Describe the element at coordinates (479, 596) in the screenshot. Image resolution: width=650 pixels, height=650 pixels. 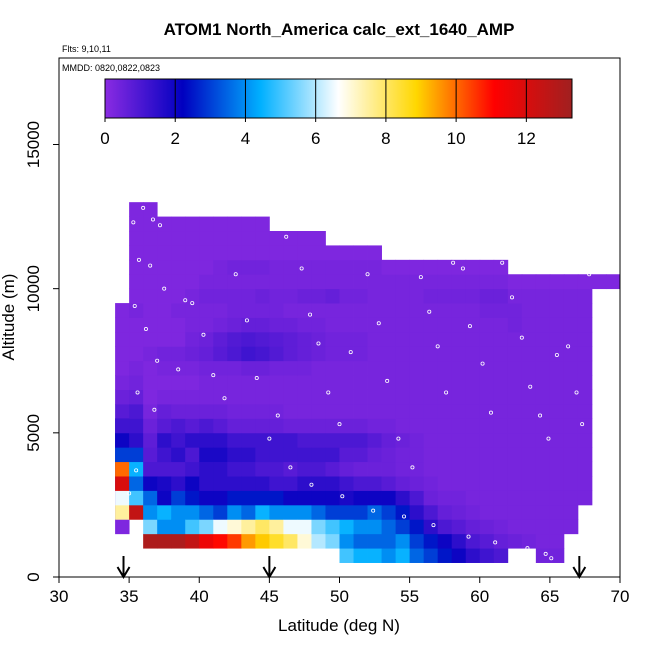
I see `x-tick-label: 60` at that location.